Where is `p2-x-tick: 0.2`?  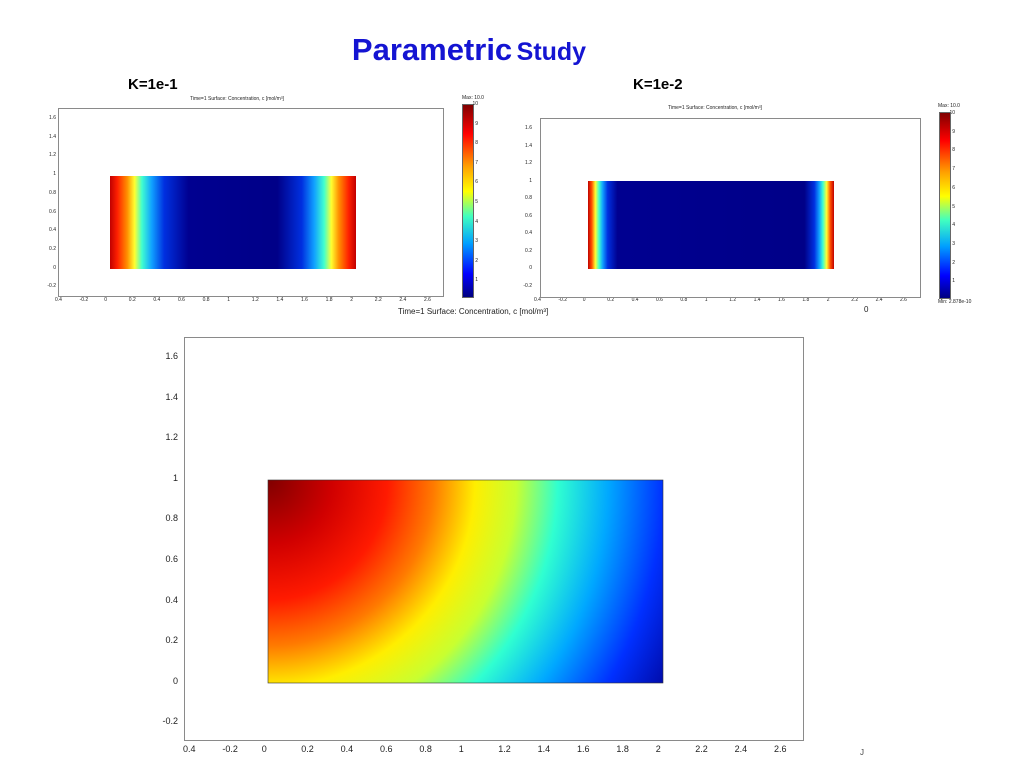 p2-x-tick: 0.2 is located at coordinates (611, 300).